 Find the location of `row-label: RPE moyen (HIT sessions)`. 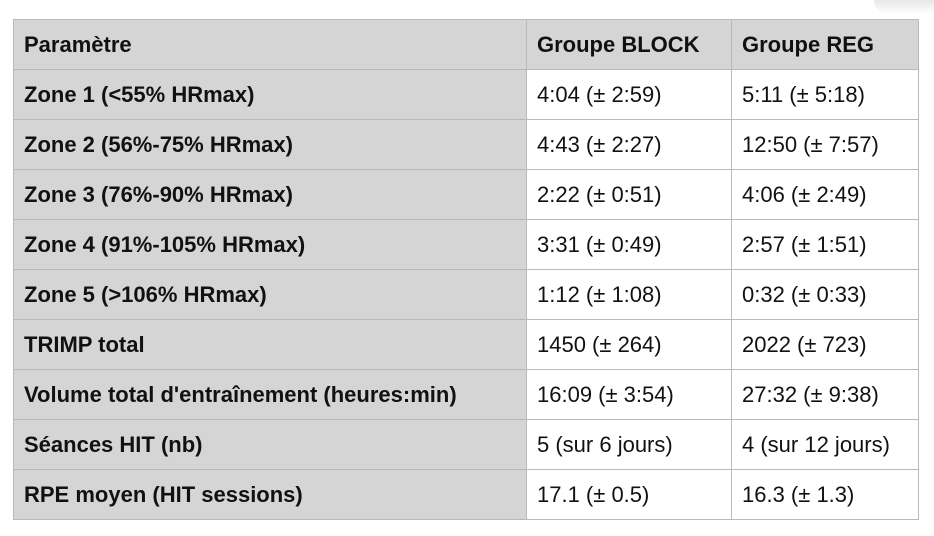

row-label: RPE moyen (HIT sessions) is located at coordinates (270, 494).